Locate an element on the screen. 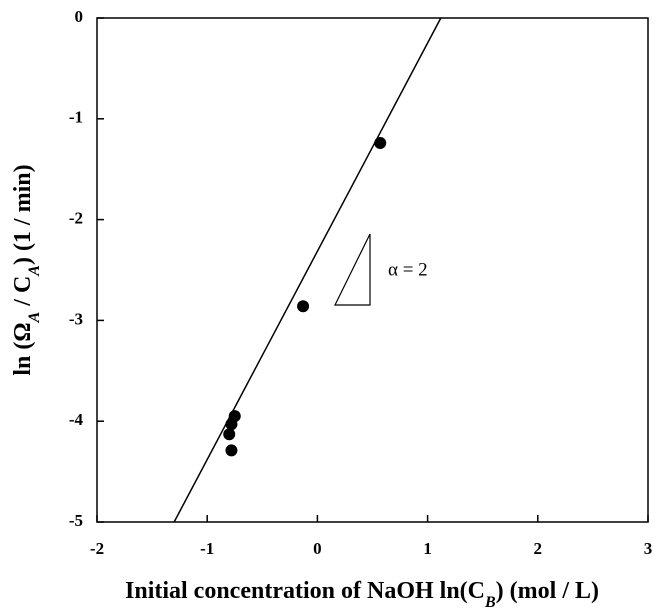  x-tick-label: -2 is located at coordinates (97, 548).